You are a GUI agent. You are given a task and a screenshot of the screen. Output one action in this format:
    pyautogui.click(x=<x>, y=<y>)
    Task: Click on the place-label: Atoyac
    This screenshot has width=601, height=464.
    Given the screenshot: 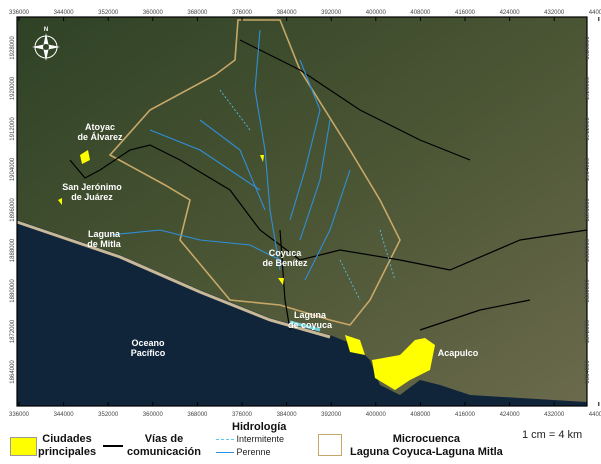 What is the action you would take?
    pyautogui.click(x=100, y=127)
    